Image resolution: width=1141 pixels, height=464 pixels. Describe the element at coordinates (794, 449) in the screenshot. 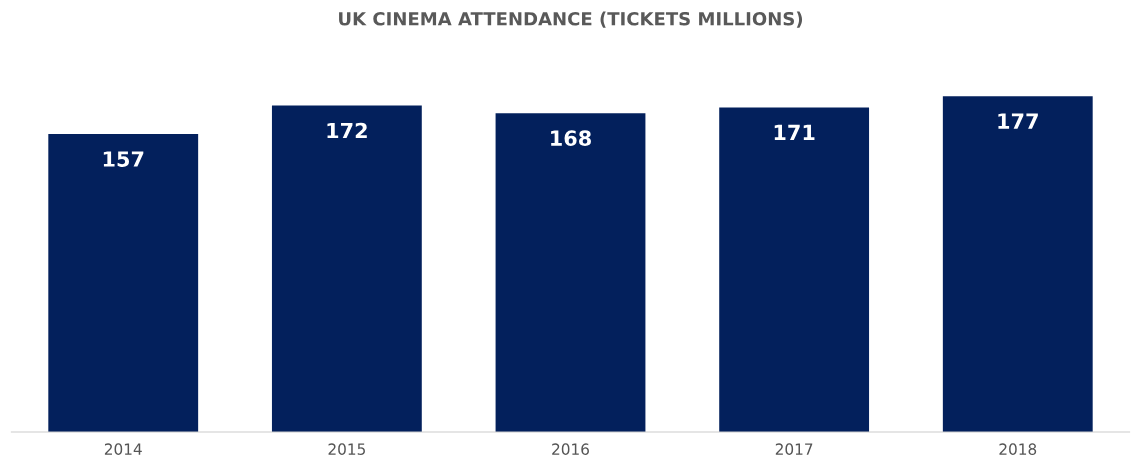

I see `x-tick-label: 2017` at that location.